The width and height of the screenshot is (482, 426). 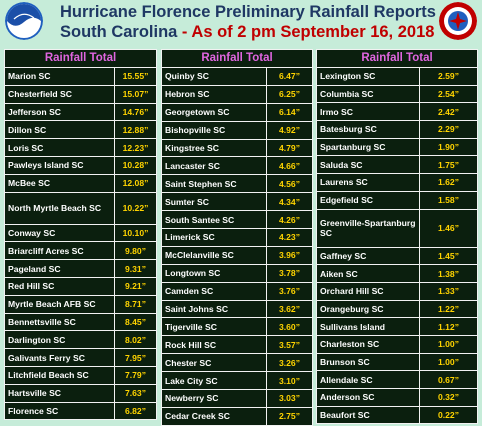 What do you see at coordinates (368, 228) in the screenshot?
I see `location-name: Greenville-Spartanburg SC` at bounding box center [368, 228].